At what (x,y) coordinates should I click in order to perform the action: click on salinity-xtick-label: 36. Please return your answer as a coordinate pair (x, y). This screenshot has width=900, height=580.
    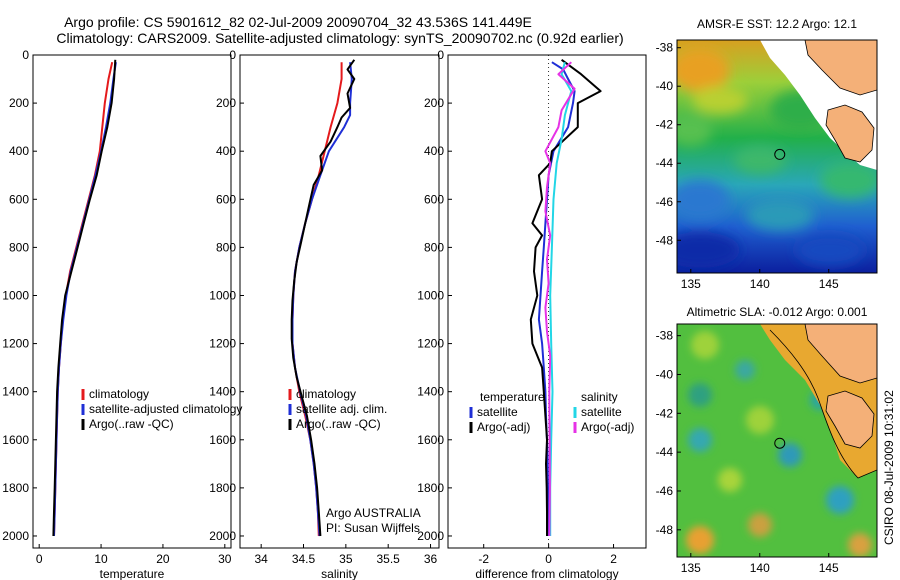
    Looking at the image, I should click on (431, 559).